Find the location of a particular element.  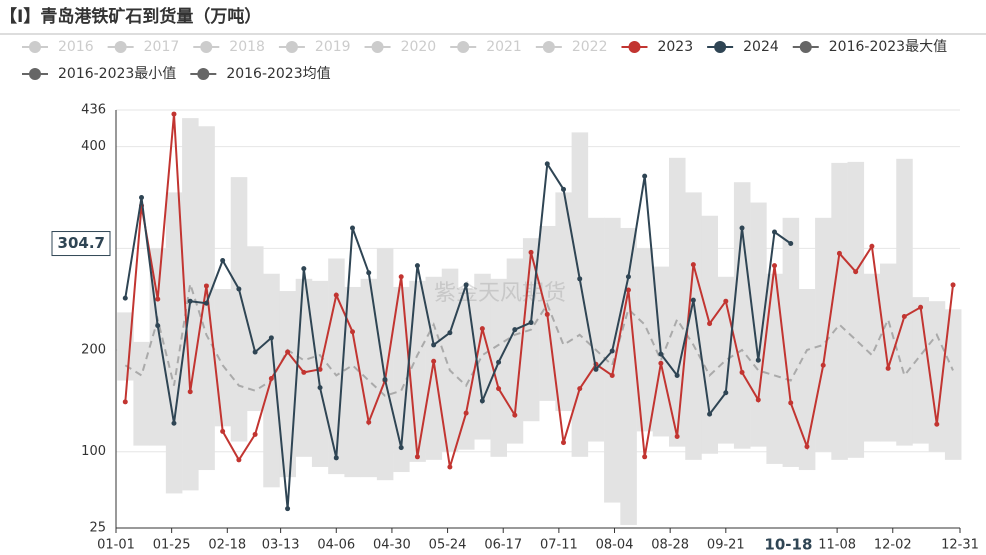

x-tick-label: 12-02 is located at coordinates (893, 545).